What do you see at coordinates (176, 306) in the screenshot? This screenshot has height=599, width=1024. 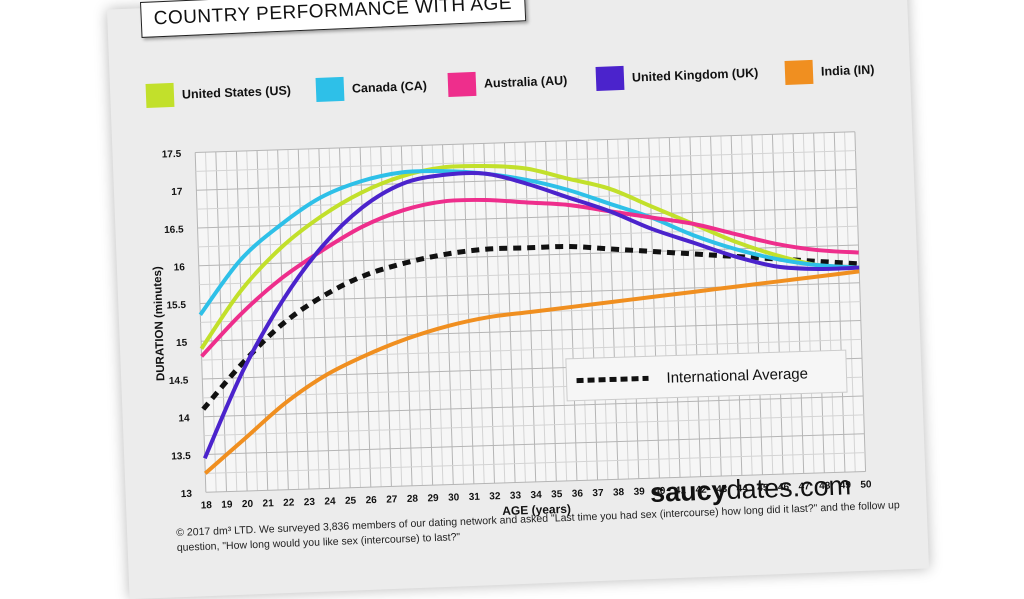 I see `y-tick-label: 15.5` at bounding box center [176, 306].